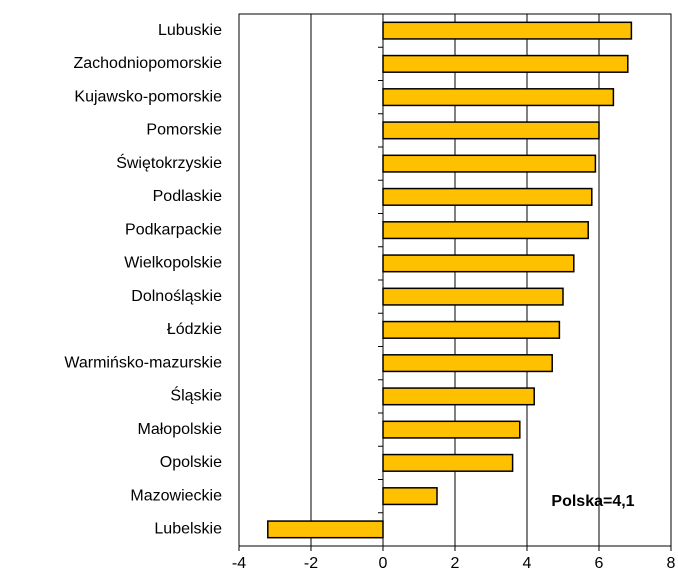 This screenshot has height=578, width=678. Describe the element at coordinates (147, 63) in the screenshot. I see `y-tick-label: Zachodniopomorskie` at that location.